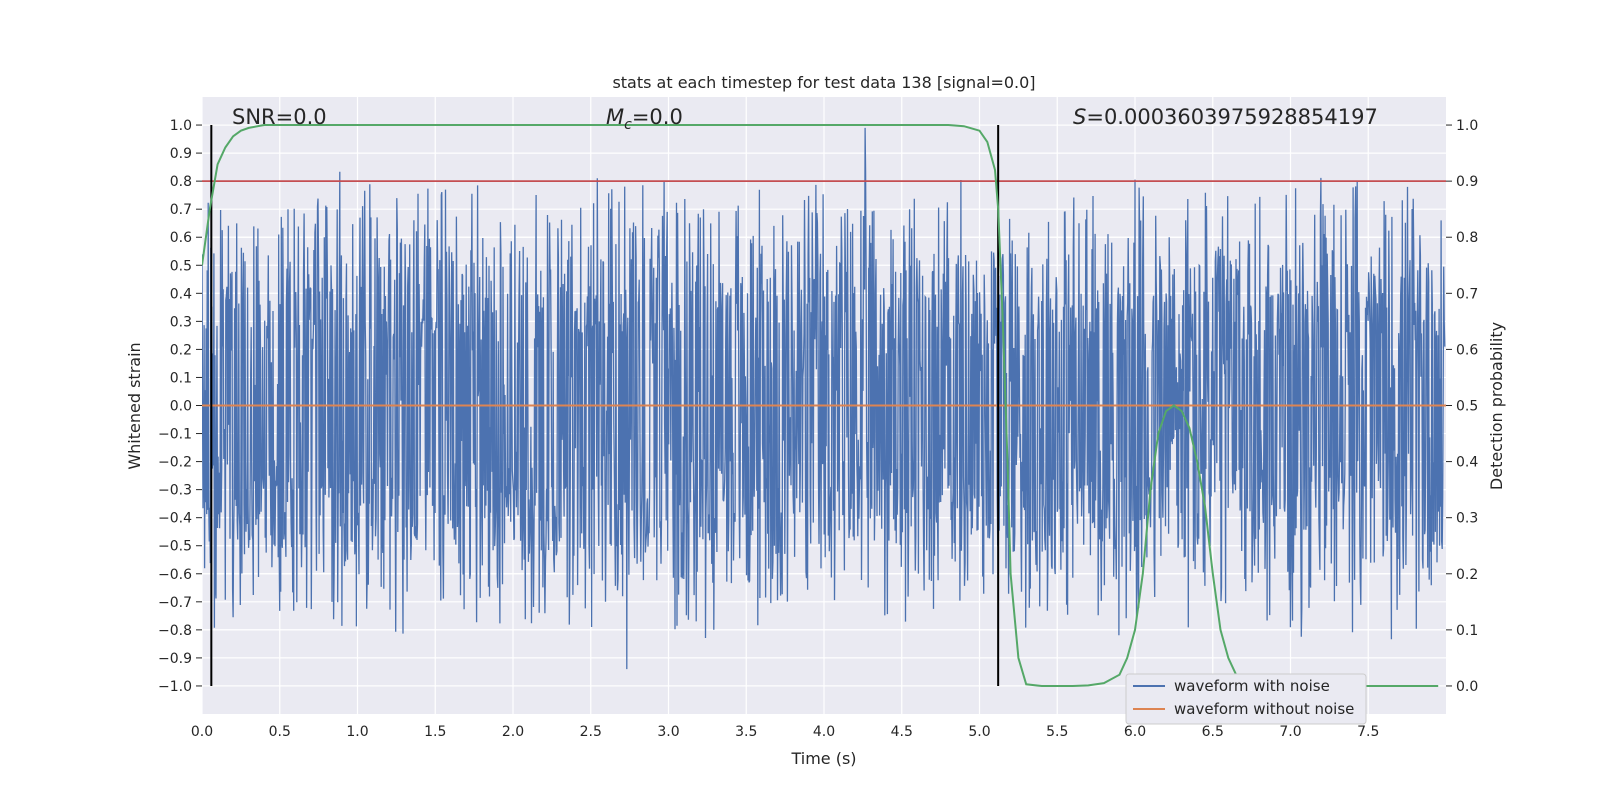 The width and height of the screenshot is (1600, 800). Describe the element at coordinates (175, 547) in the screenshot. I see `y-tick-label-left: −0.5` at that location.